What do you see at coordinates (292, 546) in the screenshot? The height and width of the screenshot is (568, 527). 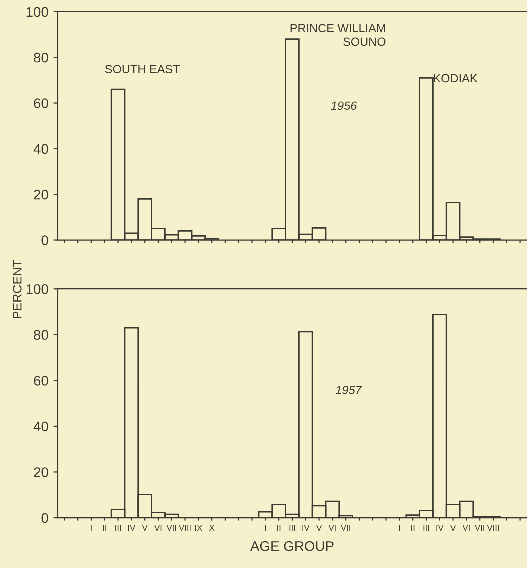 I see `x-axis-title: AGE GROUP` at bounding box center [292, 546].